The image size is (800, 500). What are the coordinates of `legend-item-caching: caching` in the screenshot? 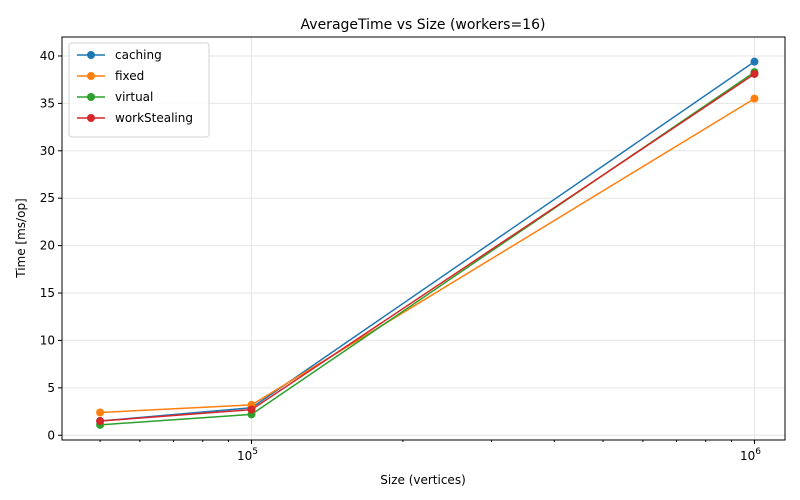 It's located at (119, 55).